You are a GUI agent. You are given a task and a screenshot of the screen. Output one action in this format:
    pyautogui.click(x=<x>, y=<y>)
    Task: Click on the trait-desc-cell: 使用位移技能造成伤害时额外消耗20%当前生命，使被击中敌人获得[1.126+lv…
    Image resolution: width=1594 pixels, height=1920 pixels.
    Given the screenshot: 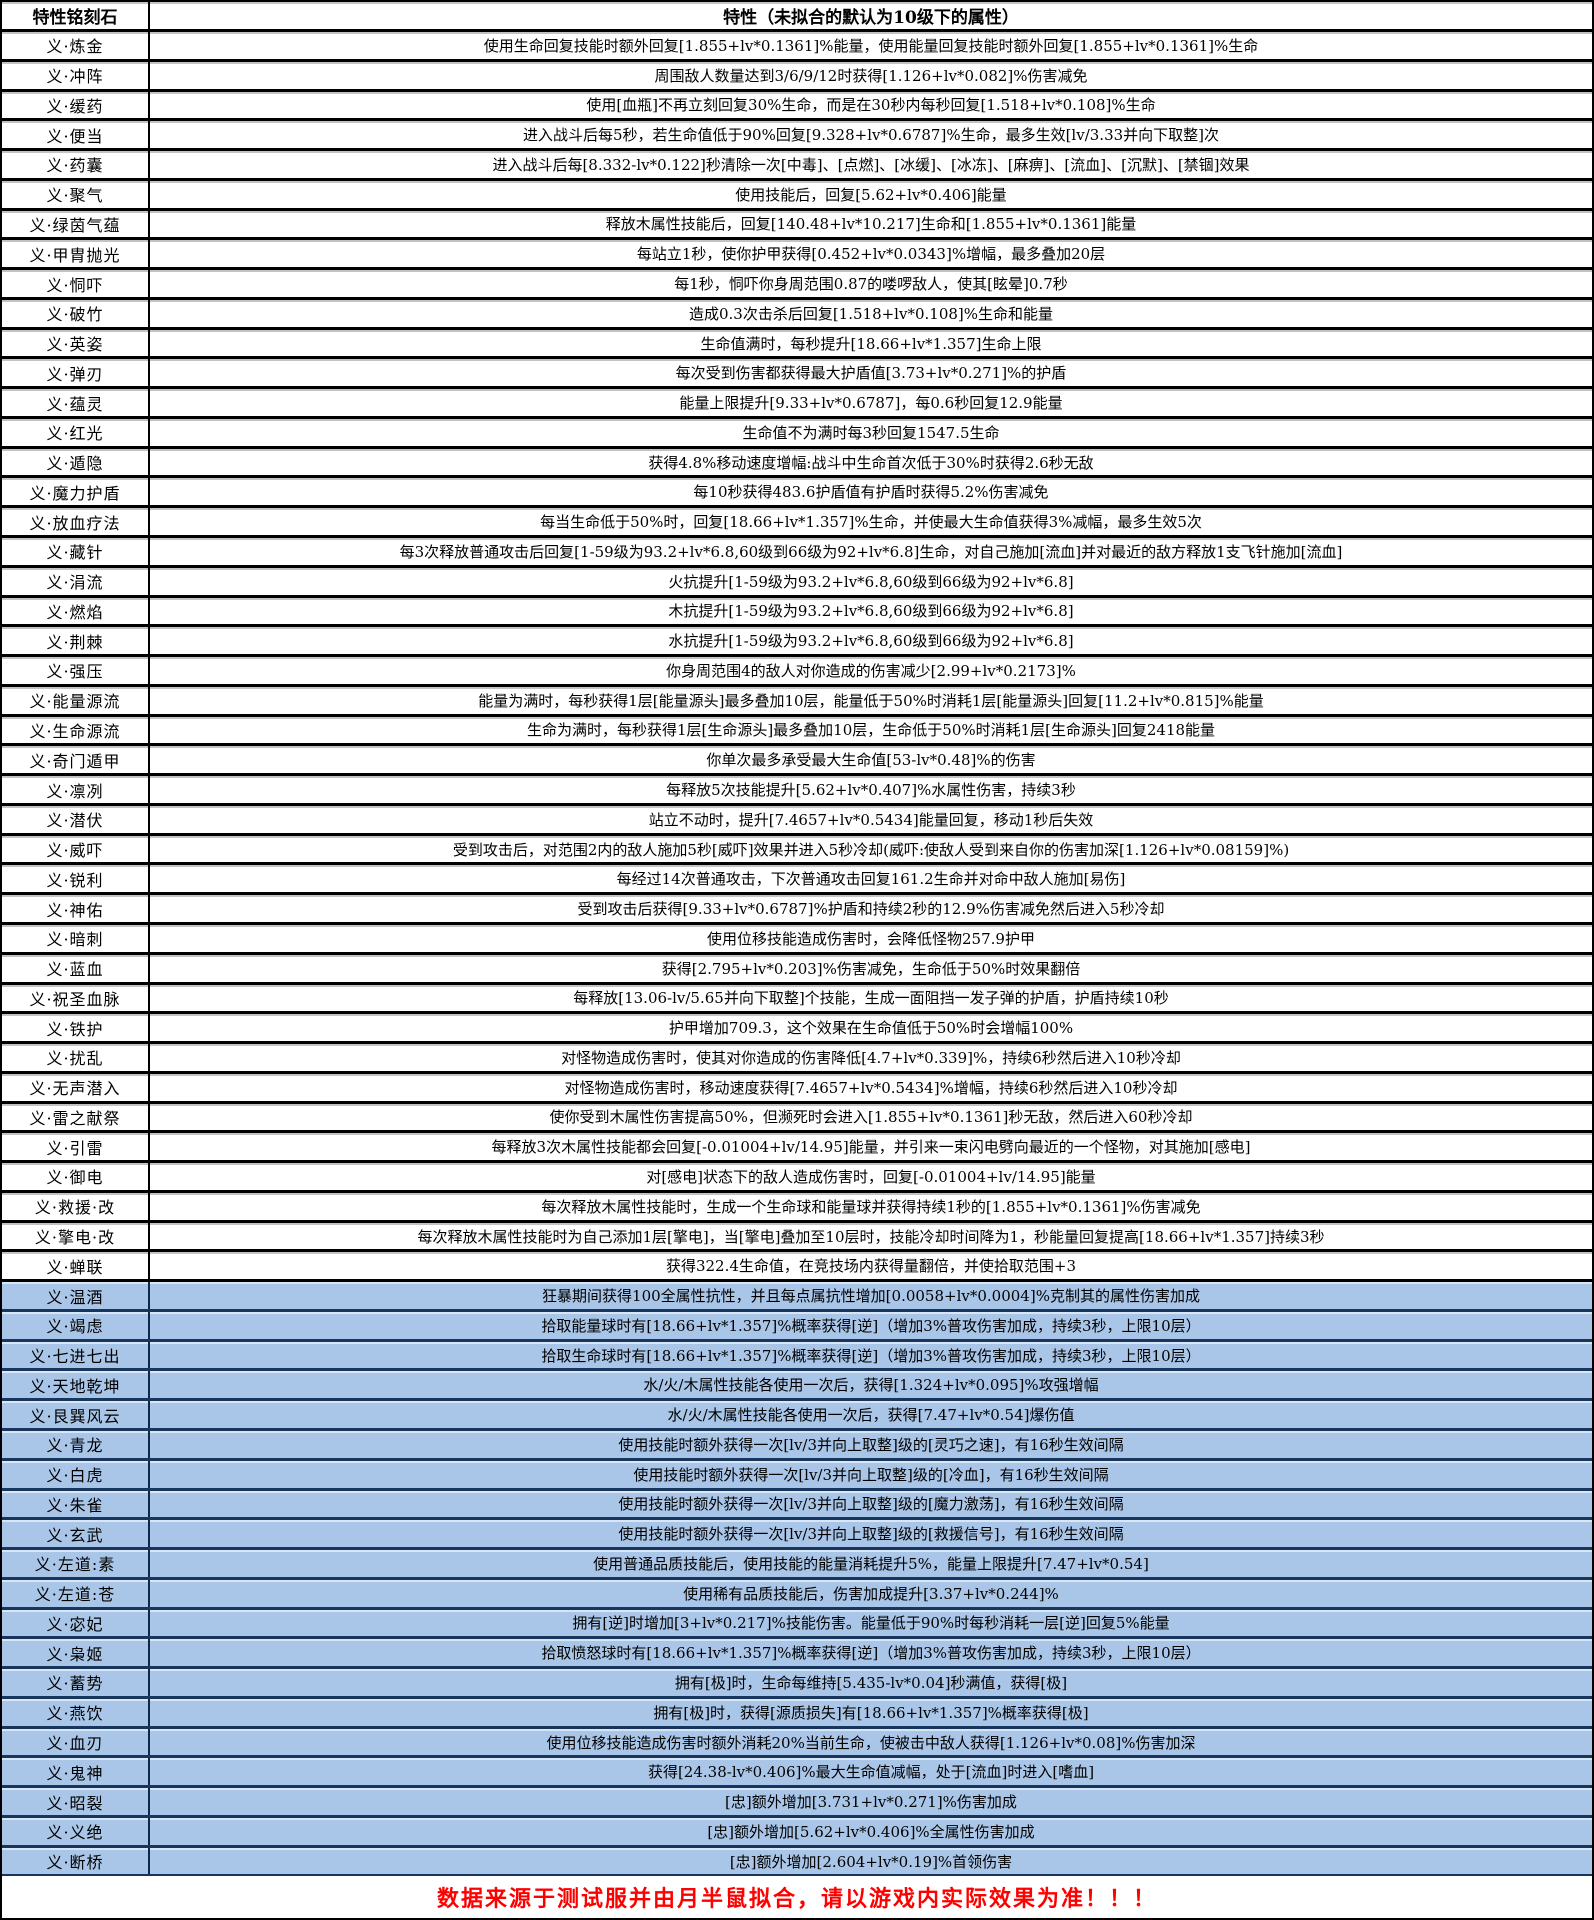 What is the action you would take?
    pyautogui.click(x=871, y=1742)
    